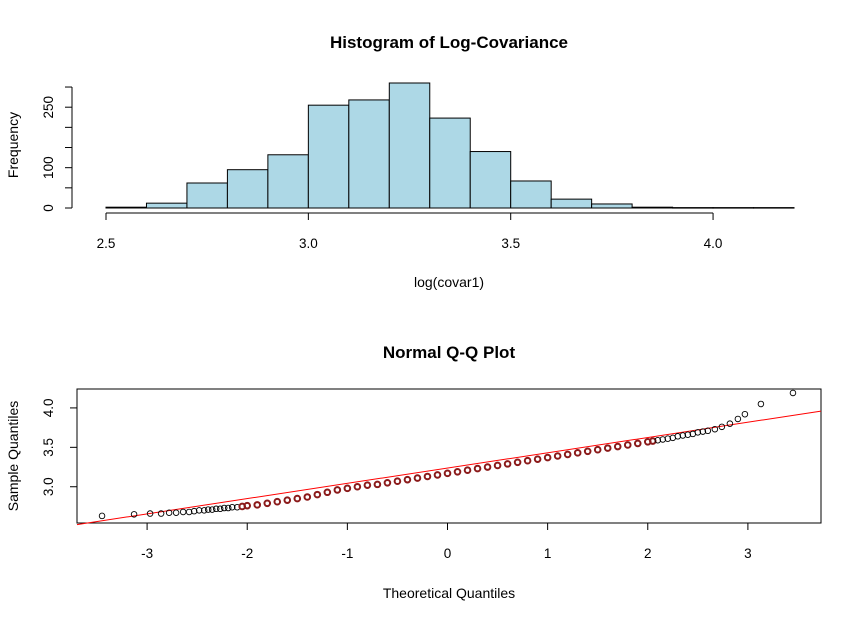 The height and width of the screenshot is (627, 862). I want to click on histogram-title: Histogram of Log-Covariance, so click(449, 42).